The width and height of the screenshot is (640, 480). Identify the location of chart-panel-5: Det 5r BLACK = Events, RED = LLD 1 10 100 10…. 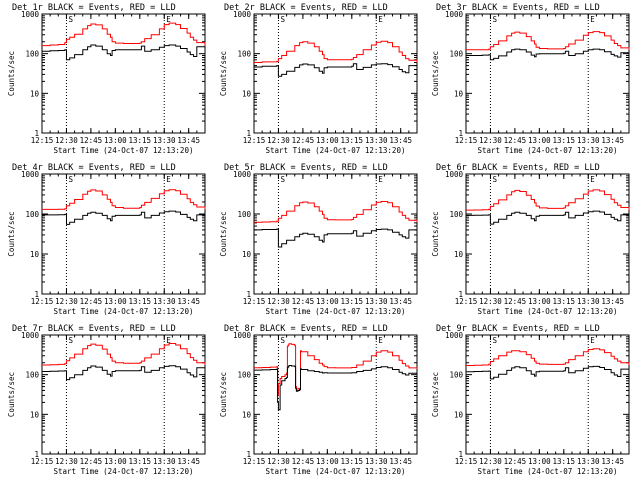
(318, 239).